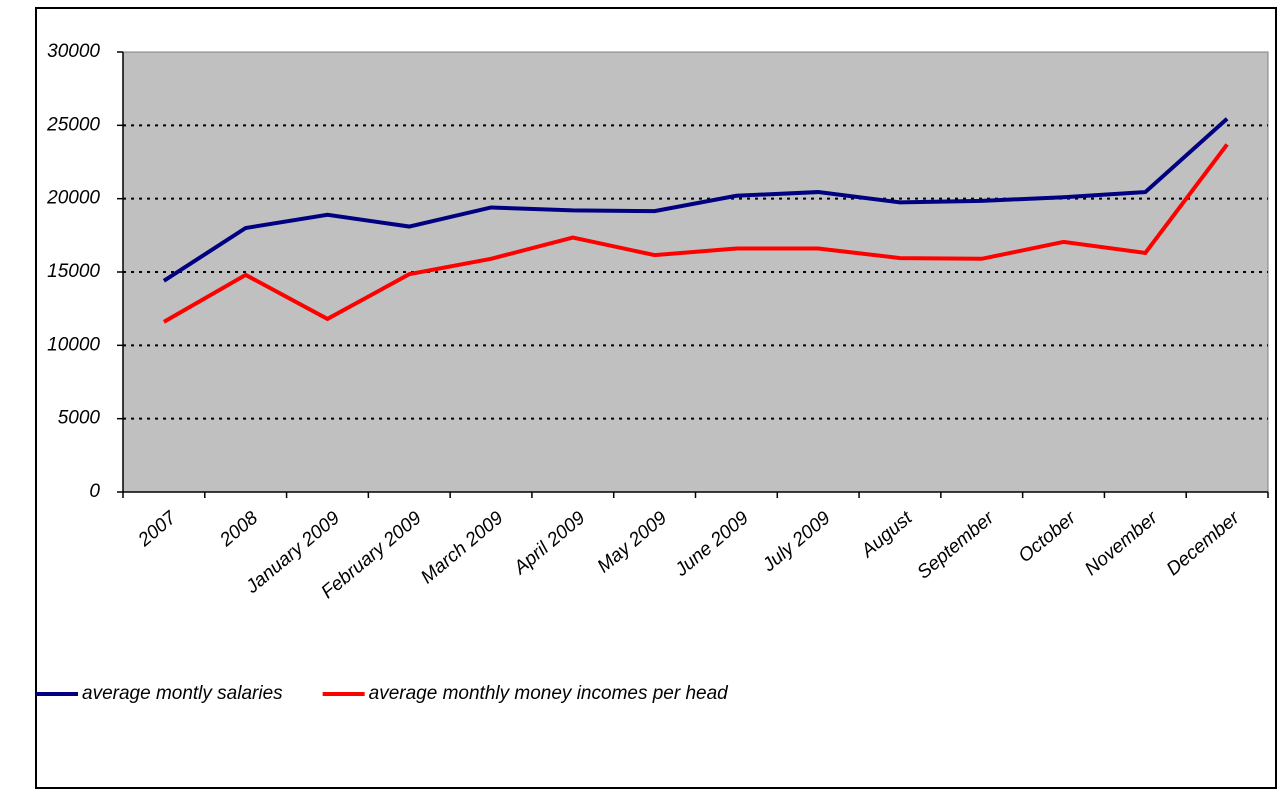 This screenshot has width=1280, height=790. Describe the element at coordinates (182, 693) in the screenshot. I see `legend-label: average montly salaries` at that location.